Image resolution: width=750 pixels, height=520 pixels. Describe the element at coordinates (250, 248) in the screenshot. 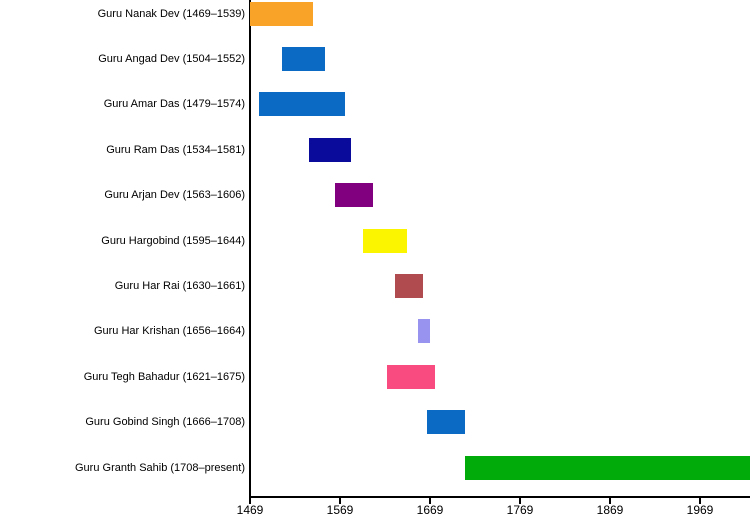

I see `y-axis-line` at that location.